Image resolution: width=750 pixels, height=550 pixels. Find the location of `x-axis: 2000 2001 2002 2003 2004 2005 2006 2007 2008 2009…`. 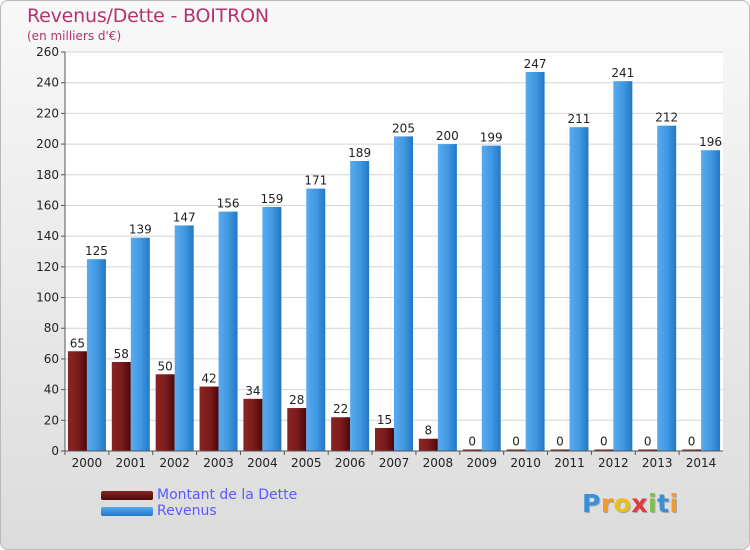

x-axis: 2000 2001 2002 2003 2004 2005 2006 2007 2008 2009… is located at coordinates (393, 460).